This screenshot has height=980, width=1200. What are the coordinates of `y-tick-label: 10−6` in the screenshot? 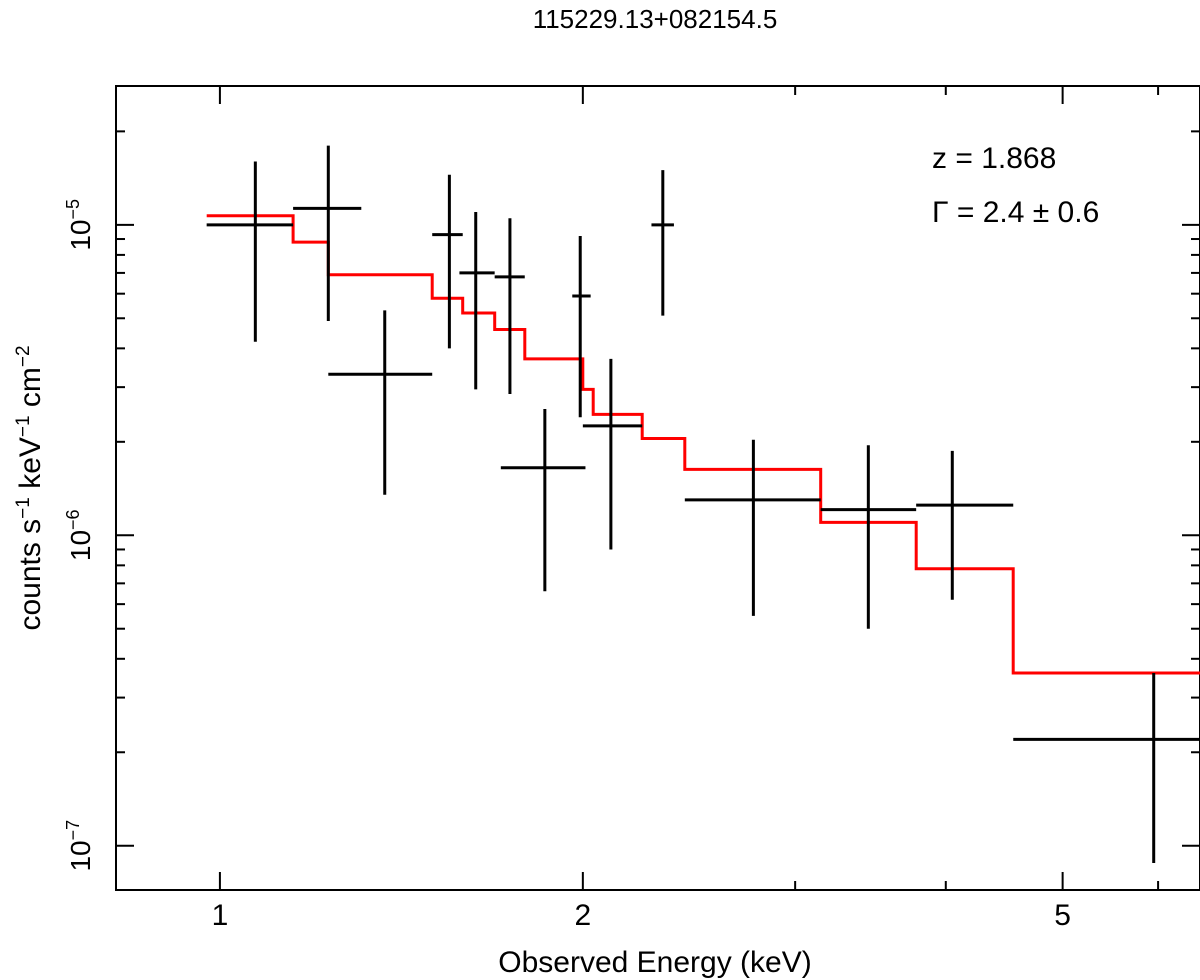 It's located at (79, 535).